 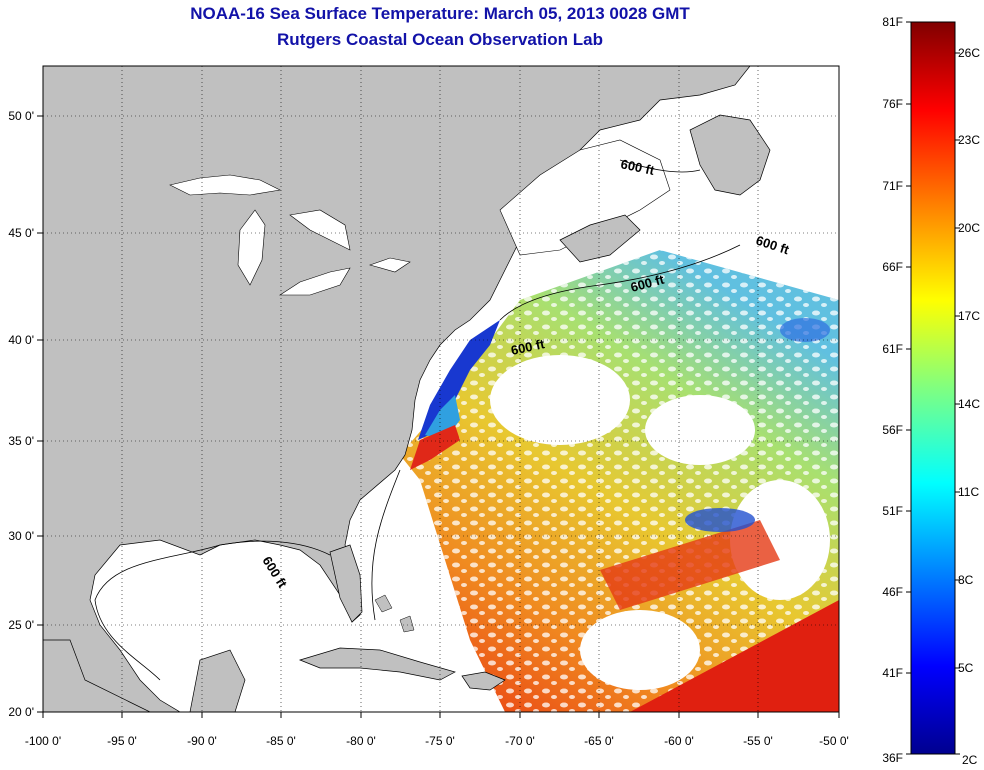 I want to click on colorbar-c-label: 5C, so click(x=966, y=668).